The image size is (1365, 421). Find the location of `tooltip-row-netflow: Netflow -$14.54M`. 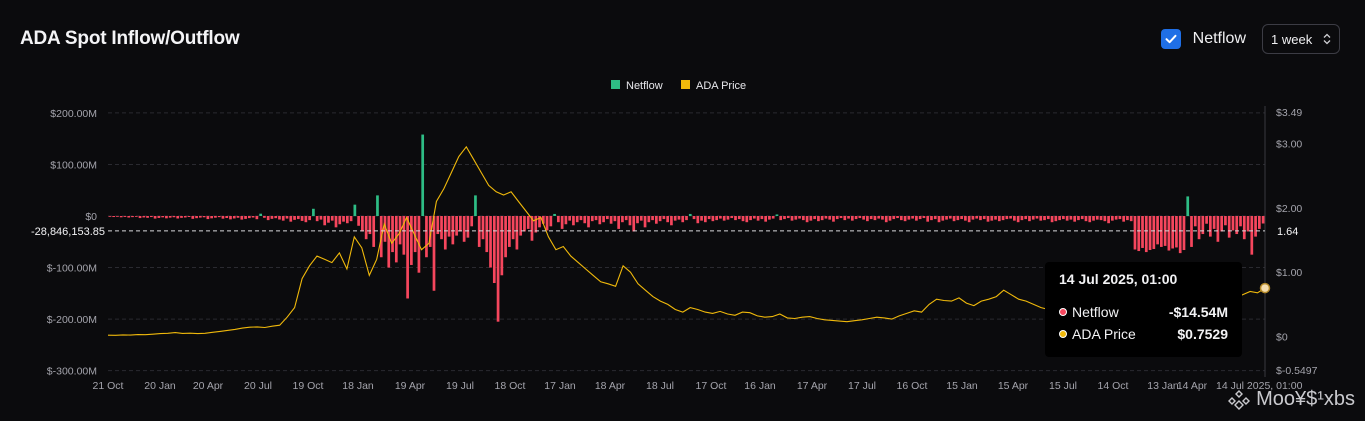

tooltip-row-netflow: Netflow -$14.54M is located at coordinates (1143, 312).